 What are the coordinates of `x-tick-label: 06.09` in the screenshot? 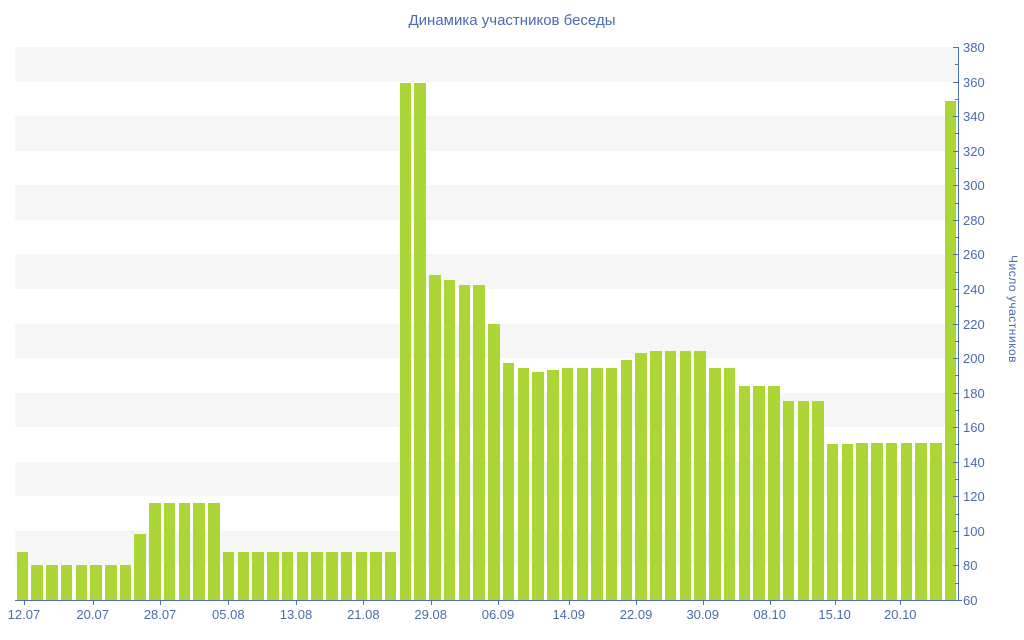 It's located at (498, 614).